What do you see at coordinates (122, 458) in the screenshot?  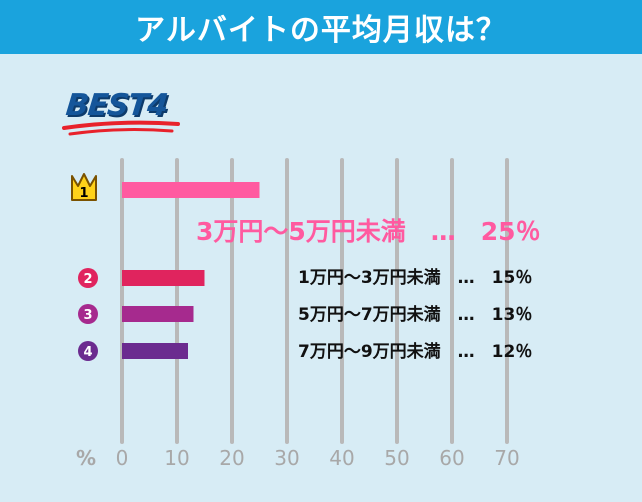 I see `x-tick-label: 0` at bounding box center [122, 458].